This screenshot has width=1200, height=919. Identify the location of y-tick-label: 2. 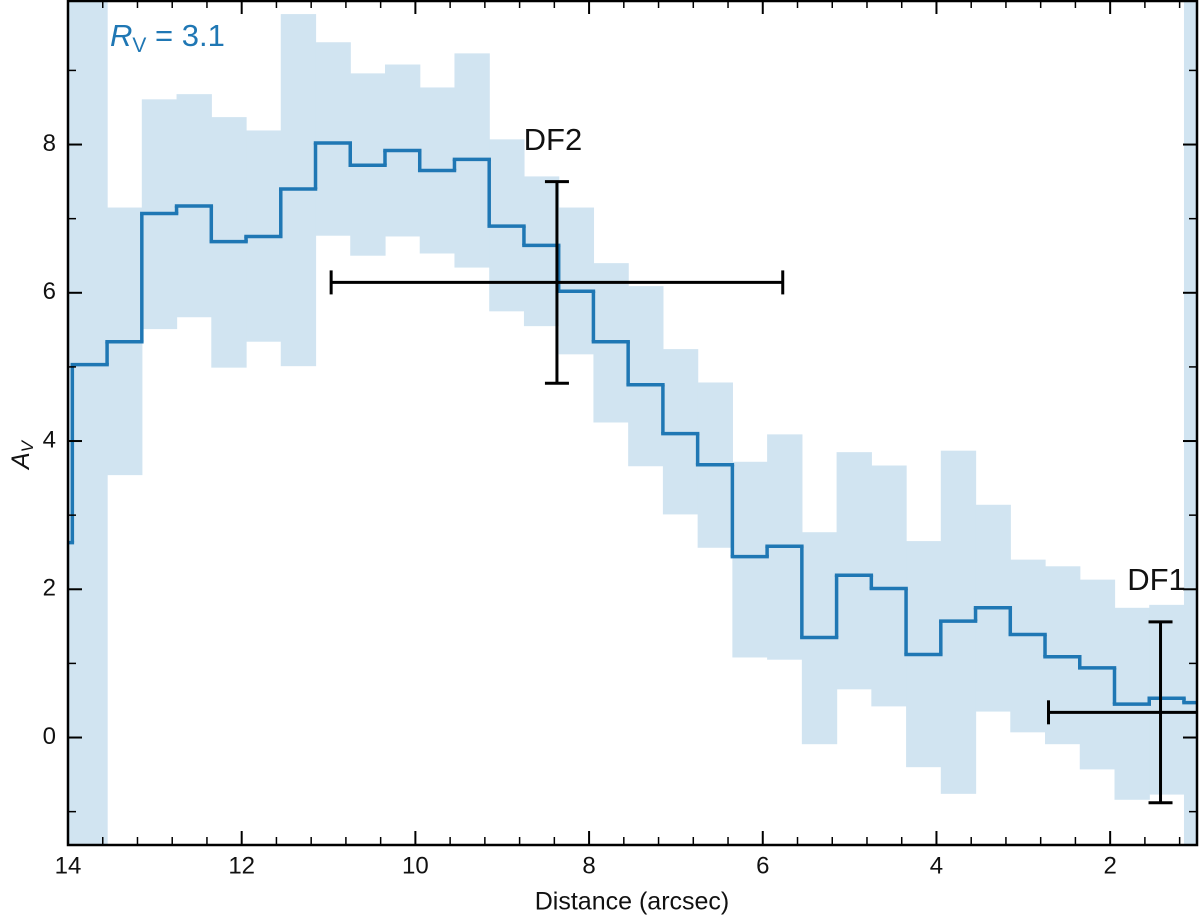
(49, 588).